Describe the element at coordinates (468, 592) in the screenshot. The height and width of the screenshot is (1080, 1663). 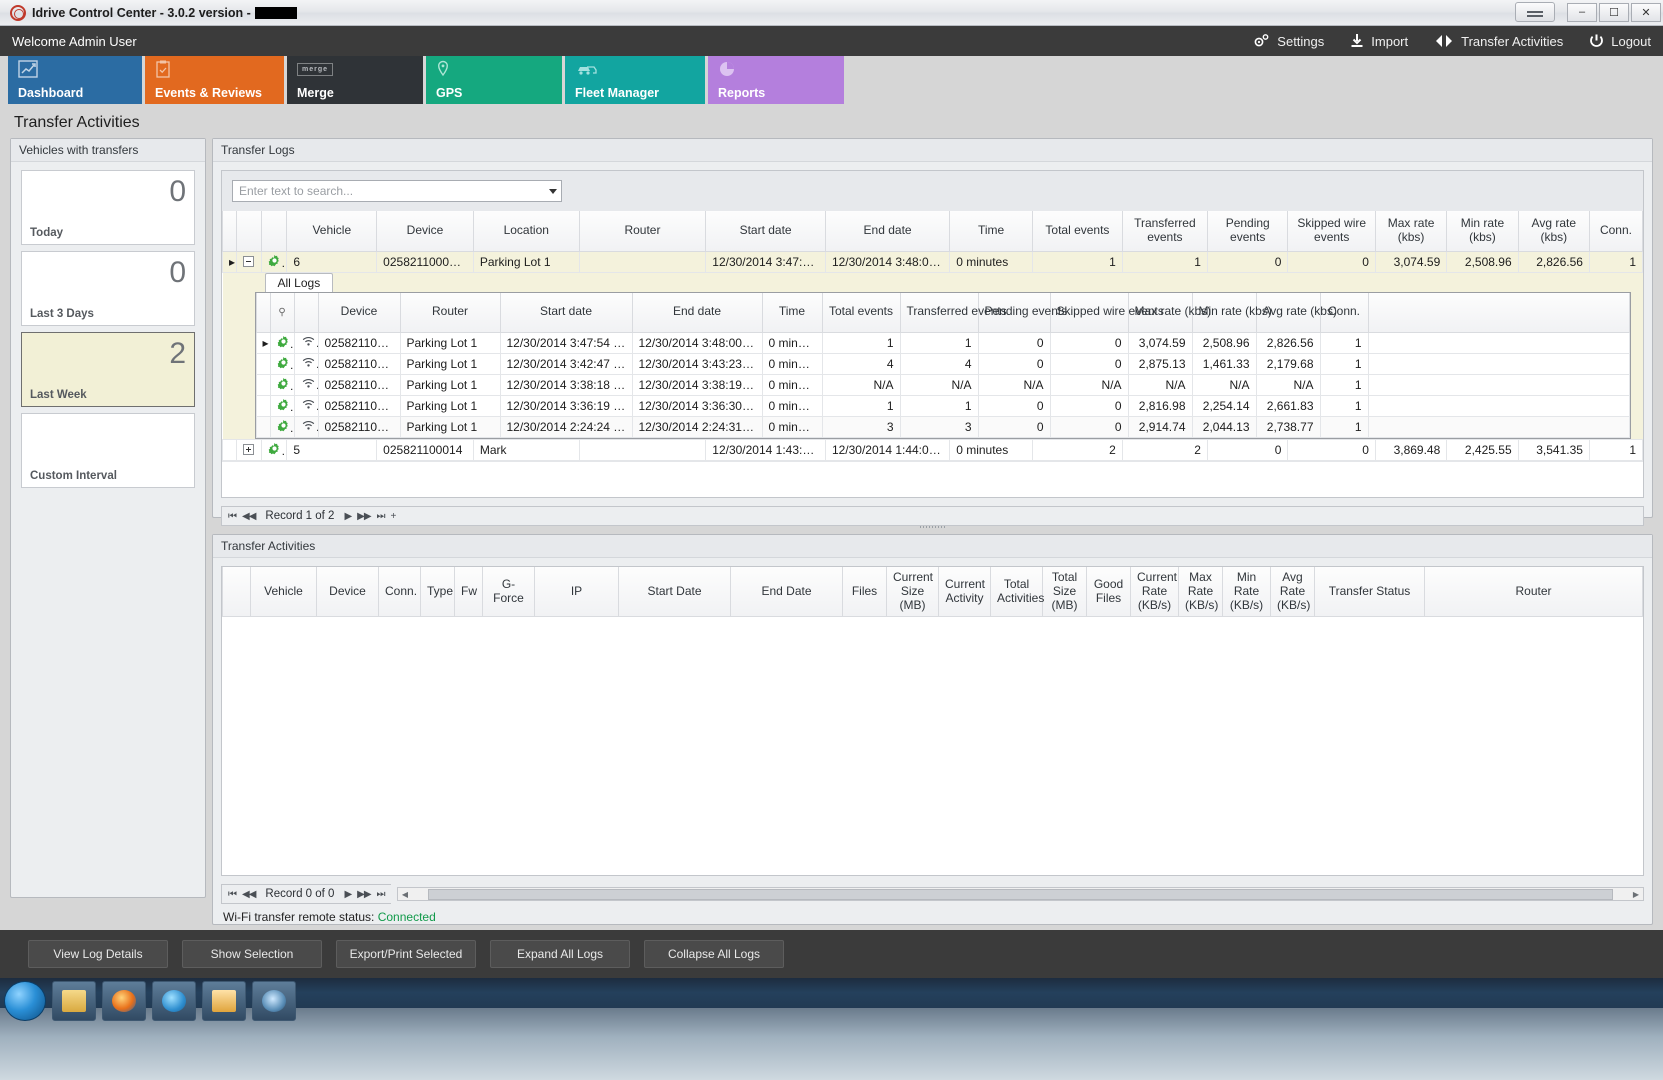
I see `tacol-fw: Fw` at that location.